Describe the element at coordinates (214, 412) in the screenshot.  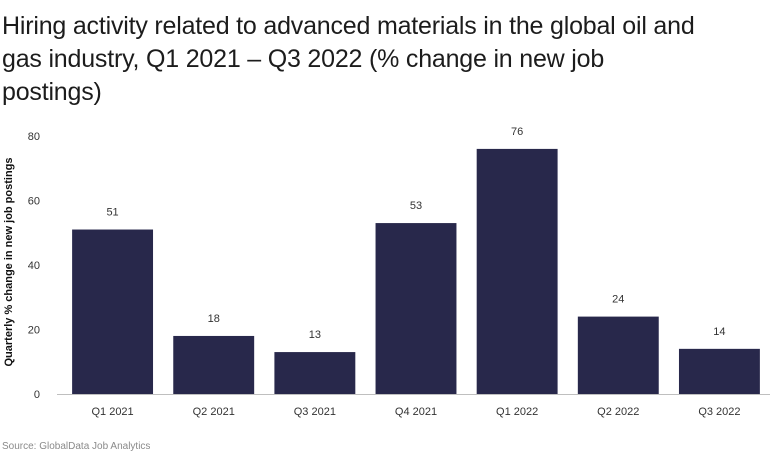
I see `x-tick-label: Q2 2021` at that location.